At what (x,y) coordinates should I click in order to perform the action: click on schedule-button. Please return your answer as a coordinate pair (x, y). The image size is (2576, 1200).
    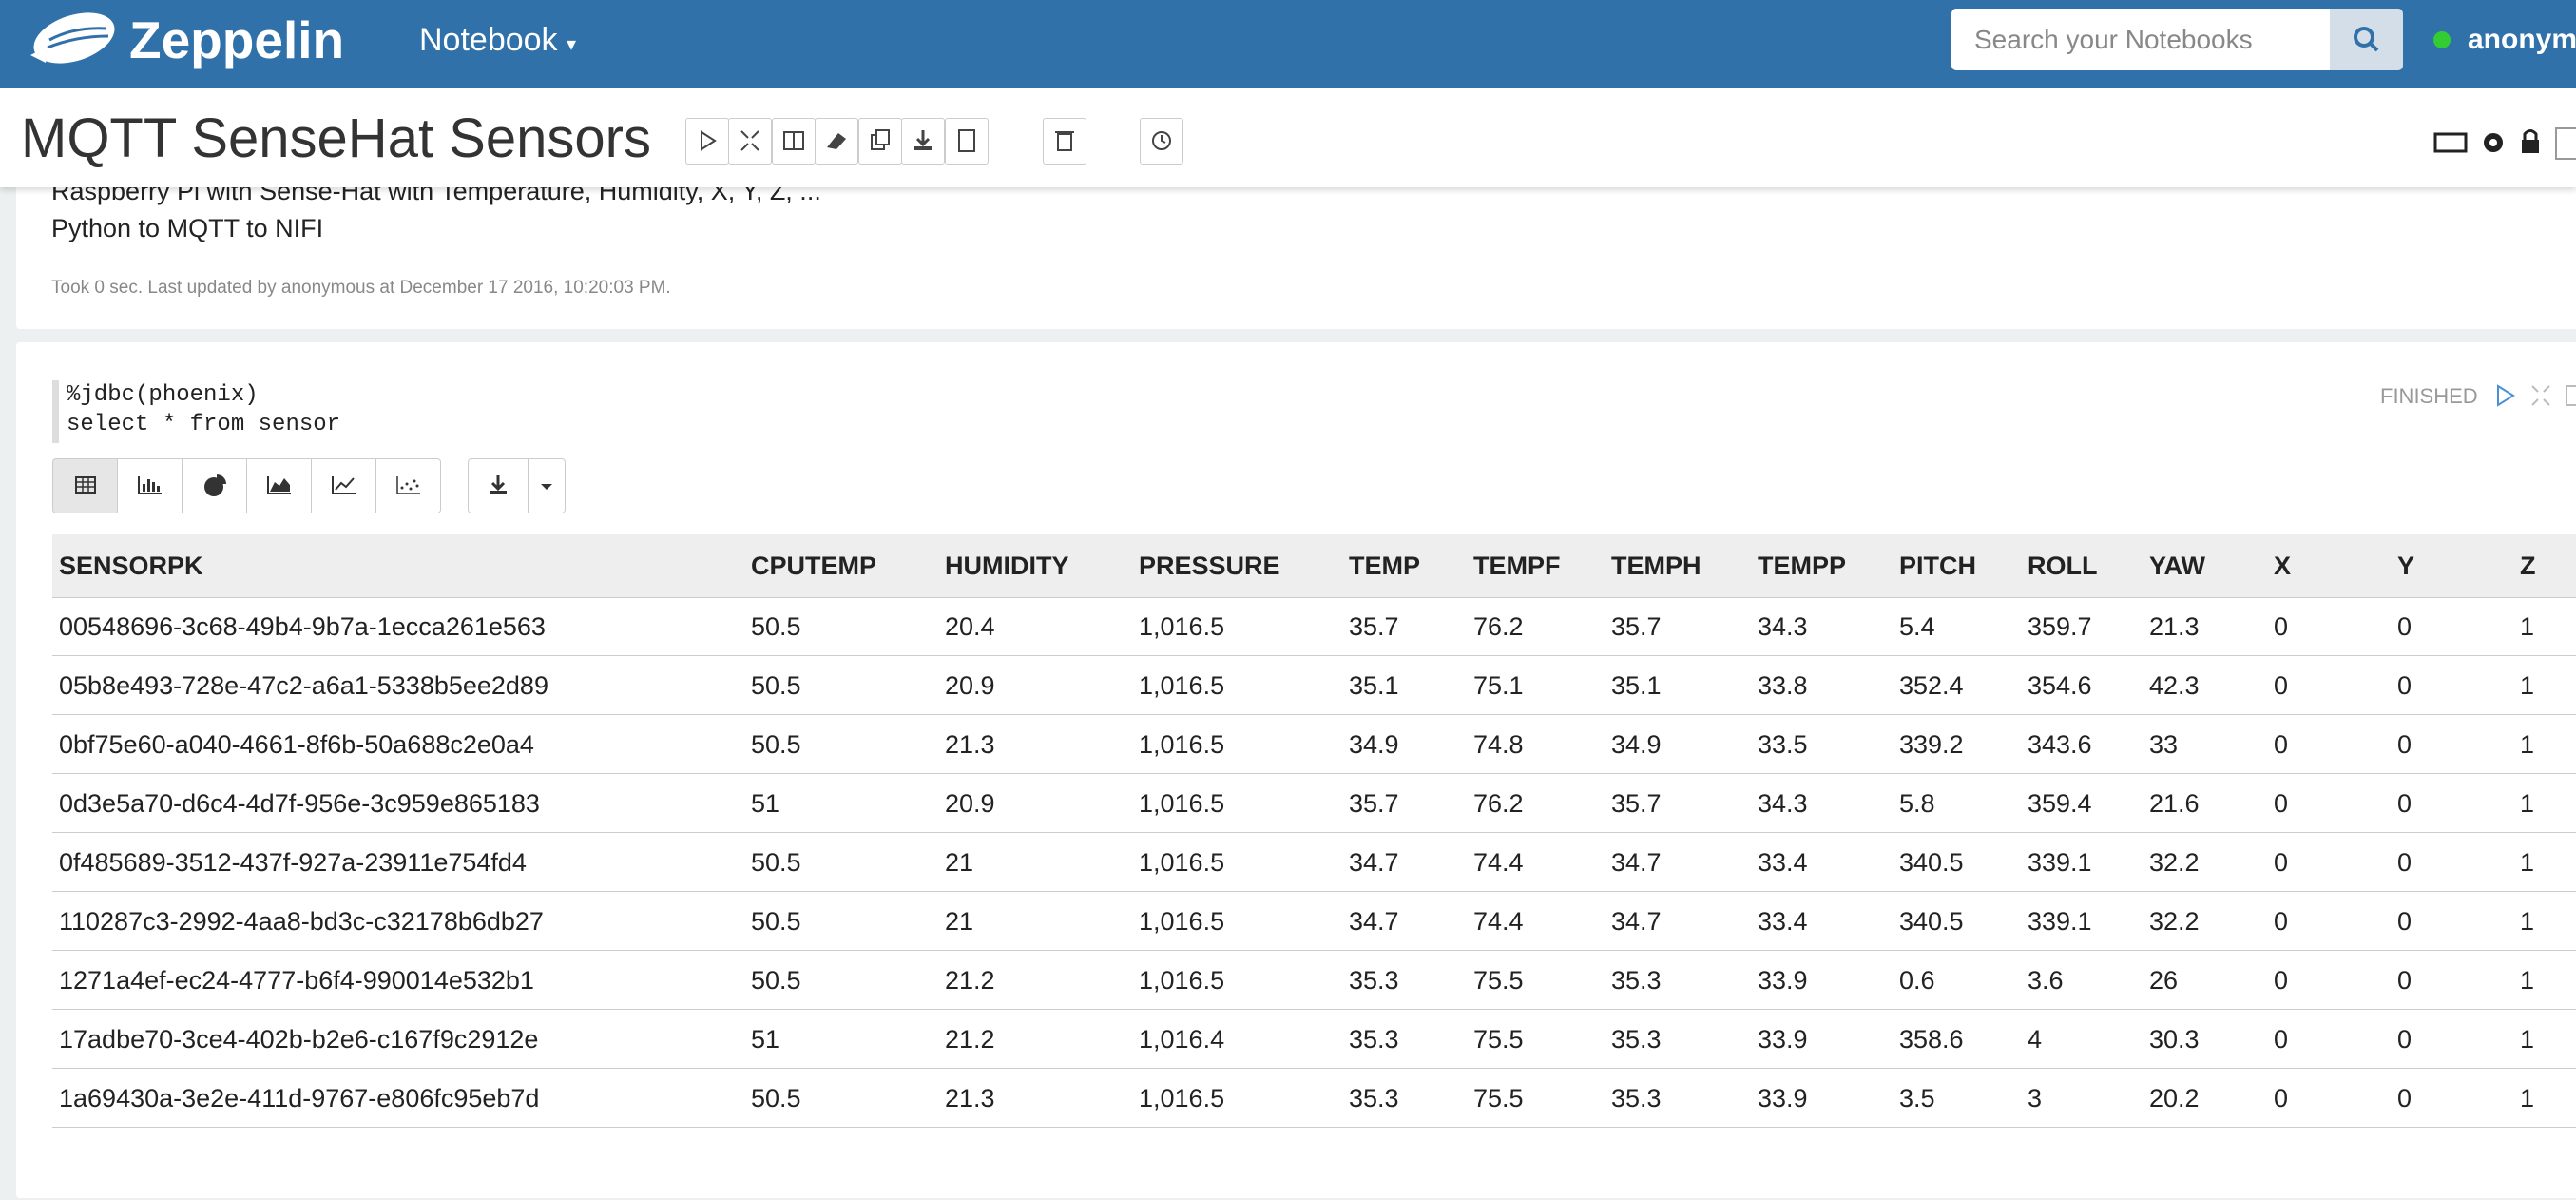
    Looking at the image, I should click on (1161, 141).